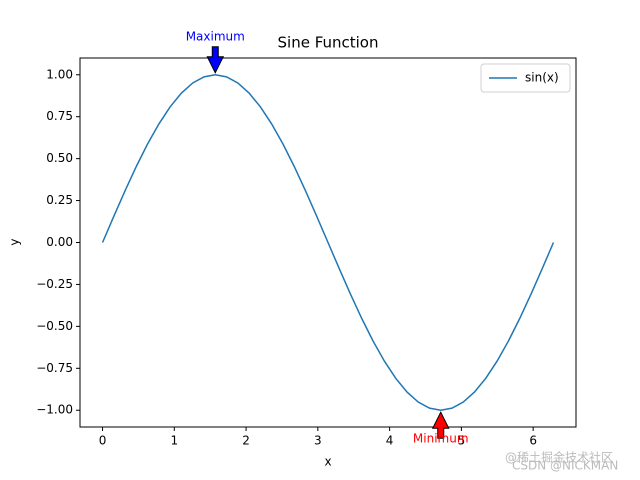 This screenshot has width=640, height=480. I want to click on x-tick-label: 5, so click(462, 441).